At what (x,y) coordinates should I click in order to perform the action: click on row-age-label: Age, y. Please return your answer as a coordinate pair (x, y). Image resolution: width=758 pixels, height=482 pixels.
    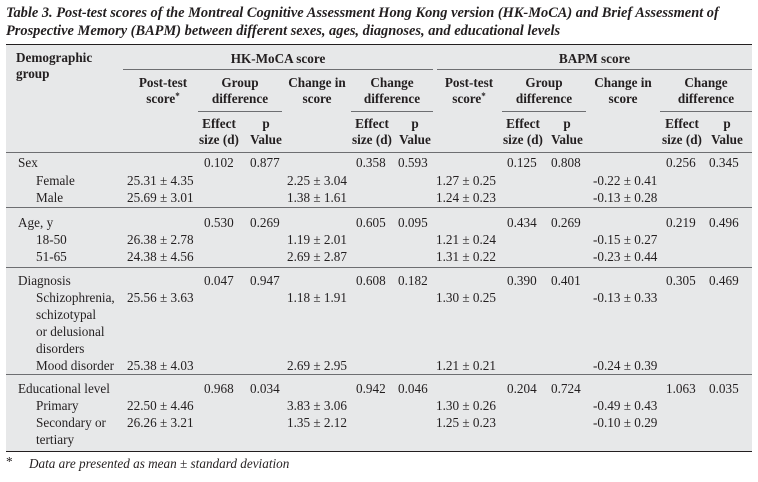
    Looking at the image, I should click on (36, 222).